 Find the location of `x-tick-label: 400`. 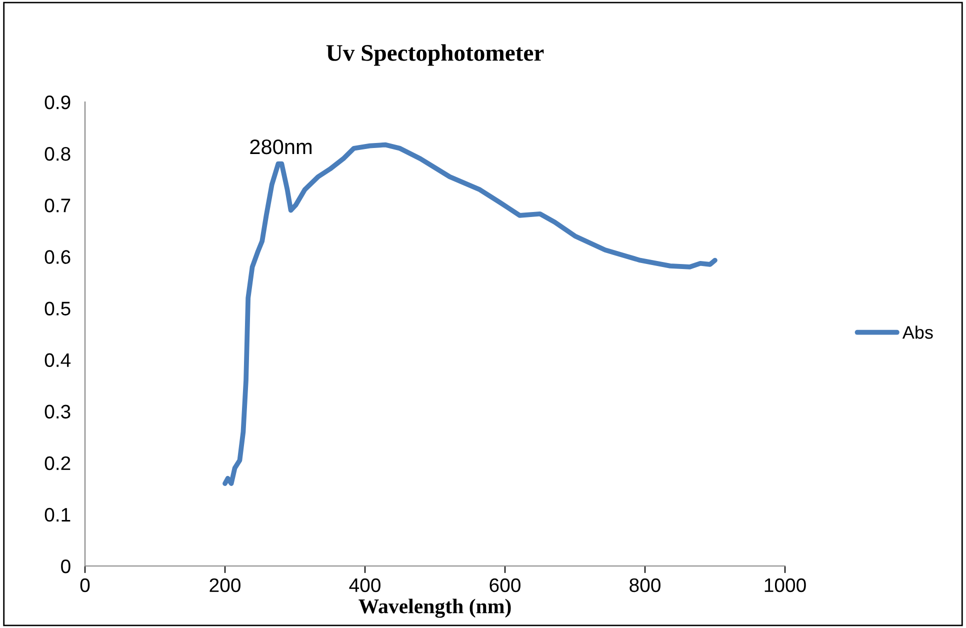

x-tick-label: 400 is located at coordinates (364, 585).